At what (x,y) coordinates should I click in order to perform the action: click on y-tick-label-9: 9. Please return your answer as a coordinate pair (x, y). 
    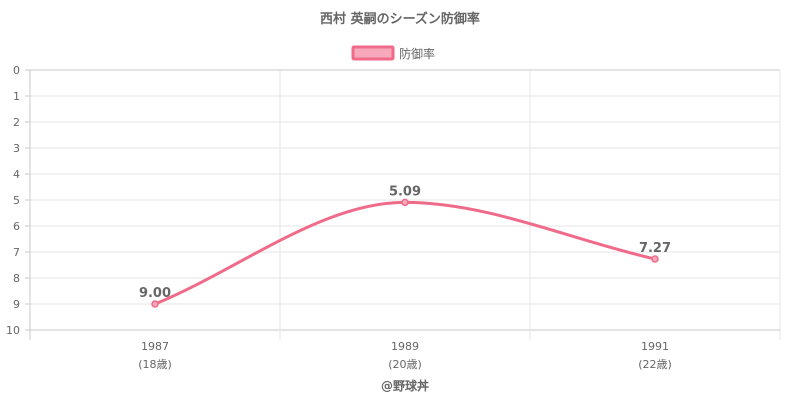
    Looking at the image, I should click on (16, 304).